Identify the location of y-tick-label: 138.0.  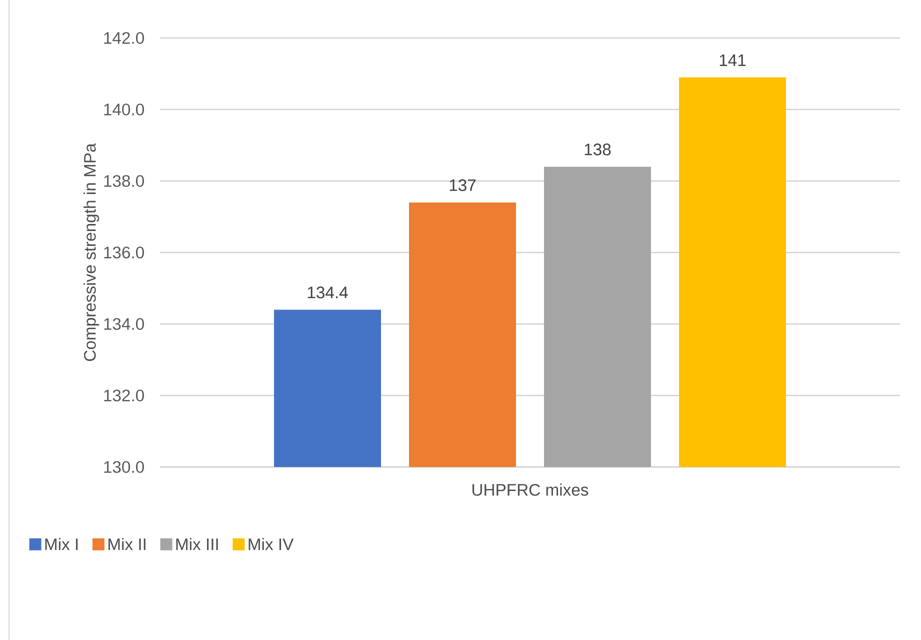
(124, 181).